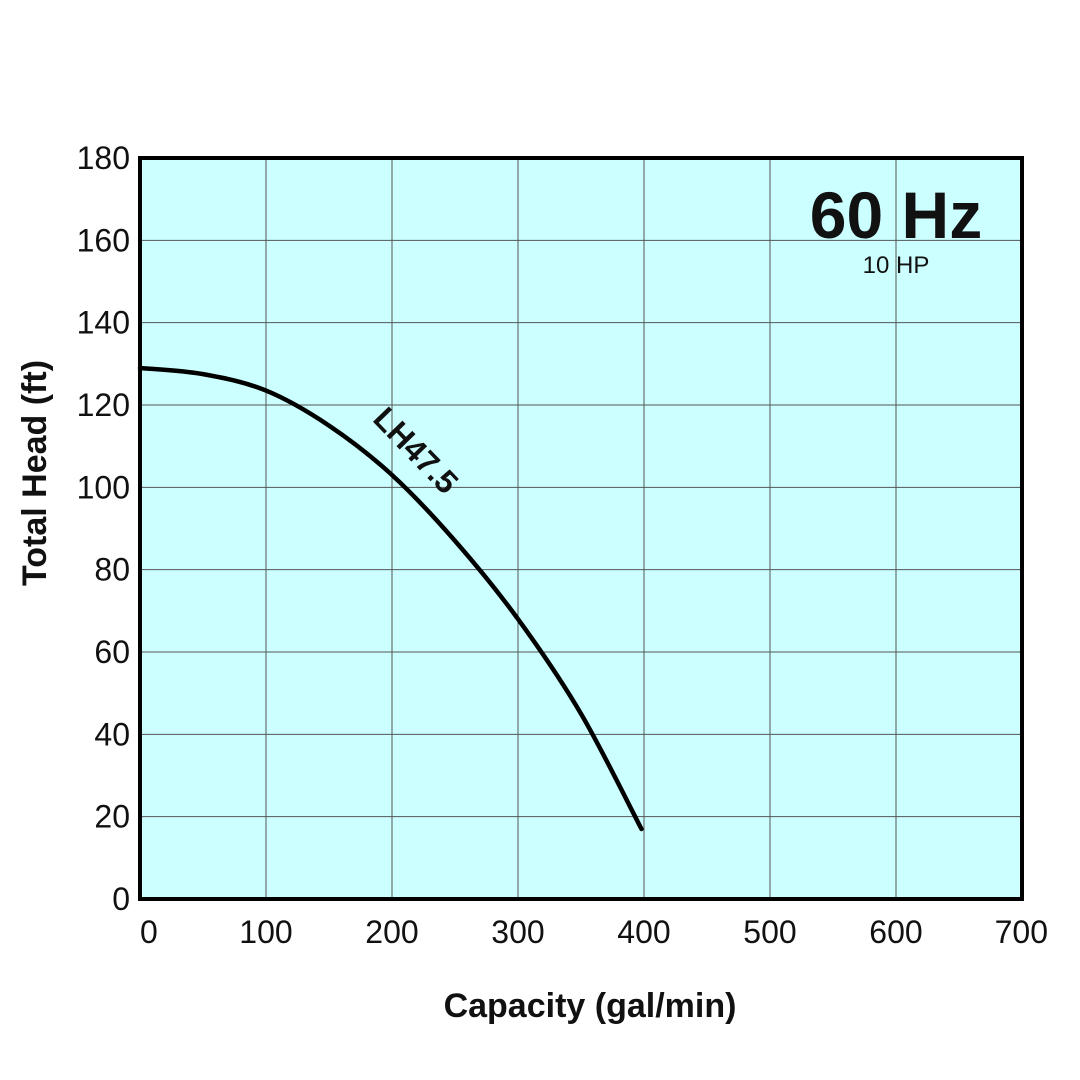 This screenshot has height=1080, width=1080. I want to click on x-axis-title: Capacity (gal/min), so click(590, 1006).